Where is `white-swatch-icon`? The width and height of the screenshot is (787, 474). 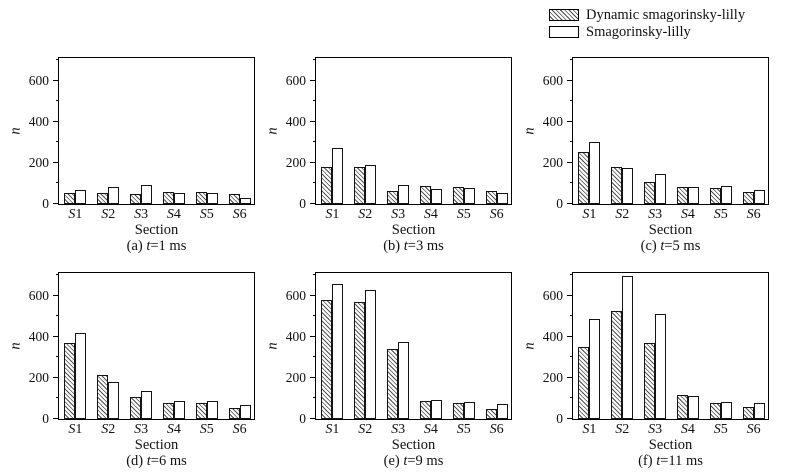 white-swatch-icon is located at coordinates (564, 32).